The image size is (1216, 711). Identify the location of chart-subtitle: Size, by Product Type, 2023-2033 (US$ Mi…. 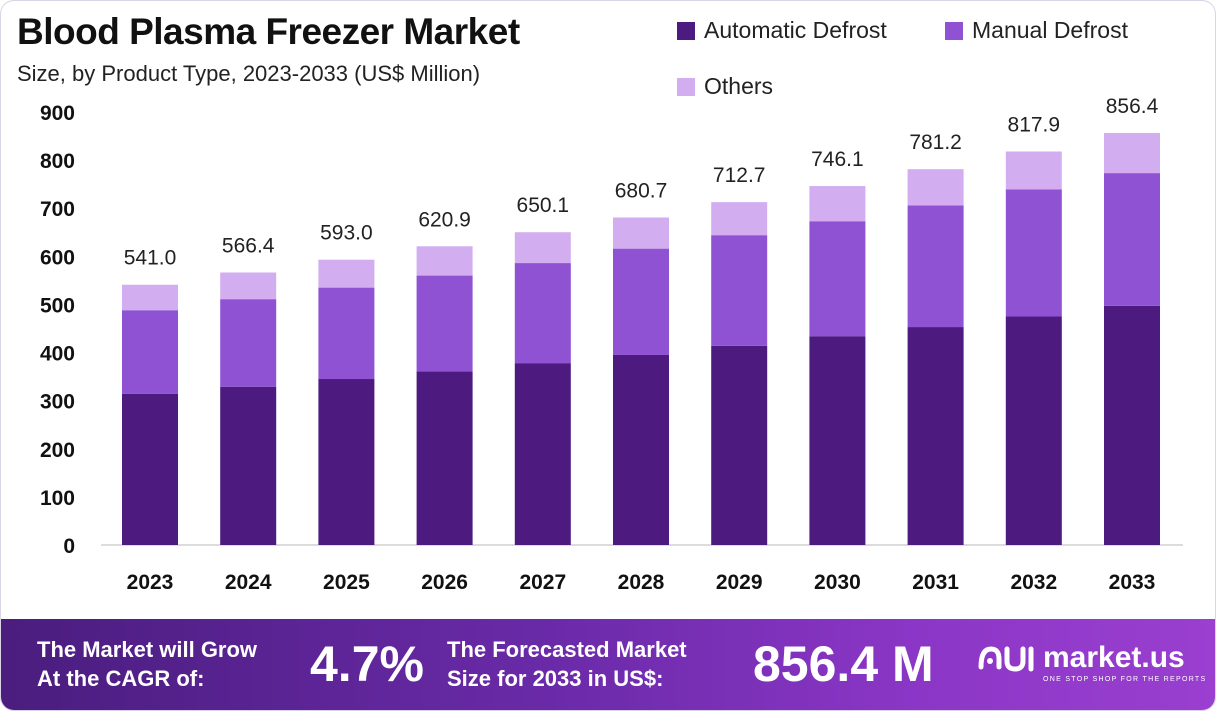
(249, 73).